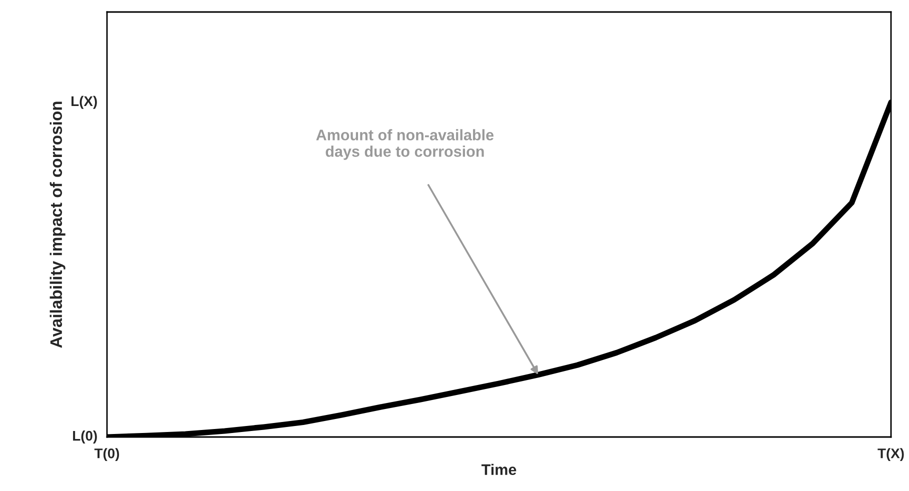 The height and width of the screenshot is (491, 909). What do you see at coordinates (58, 225) in the screenshot?
I see `y-axis-title: Availability impact of corrosion` at bounding box center [58, 225].